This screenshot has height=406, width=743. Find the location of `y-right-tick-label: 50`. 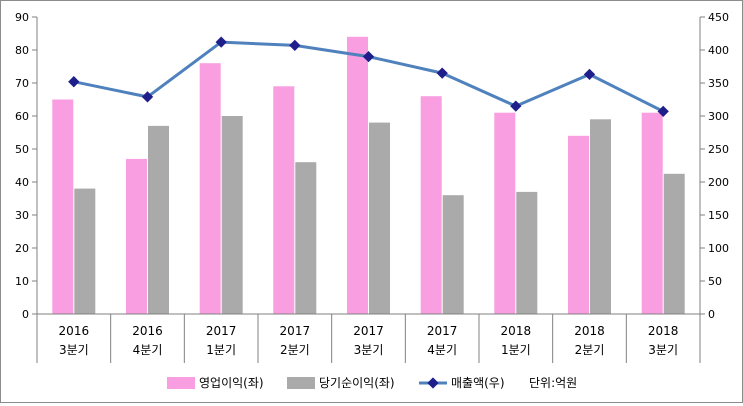

y-right-tick-label: 50 is located at coordinates (715, 281).